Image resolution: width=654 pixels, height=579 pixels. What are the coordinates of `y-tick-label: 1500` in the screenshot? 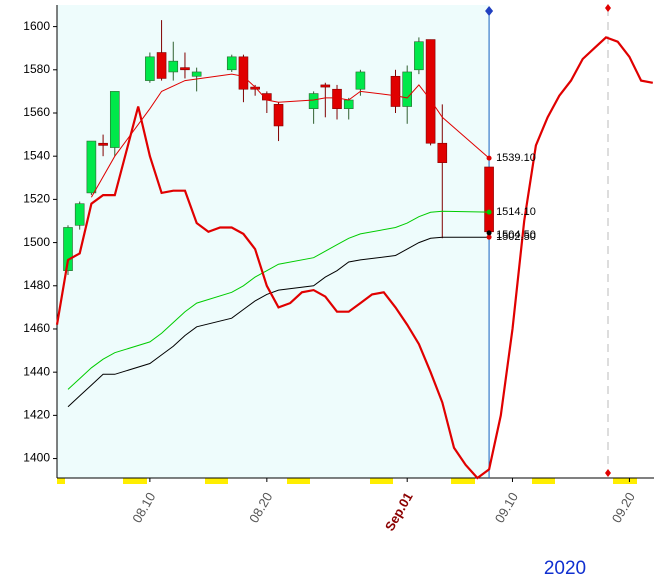 It's located at (36, 242).